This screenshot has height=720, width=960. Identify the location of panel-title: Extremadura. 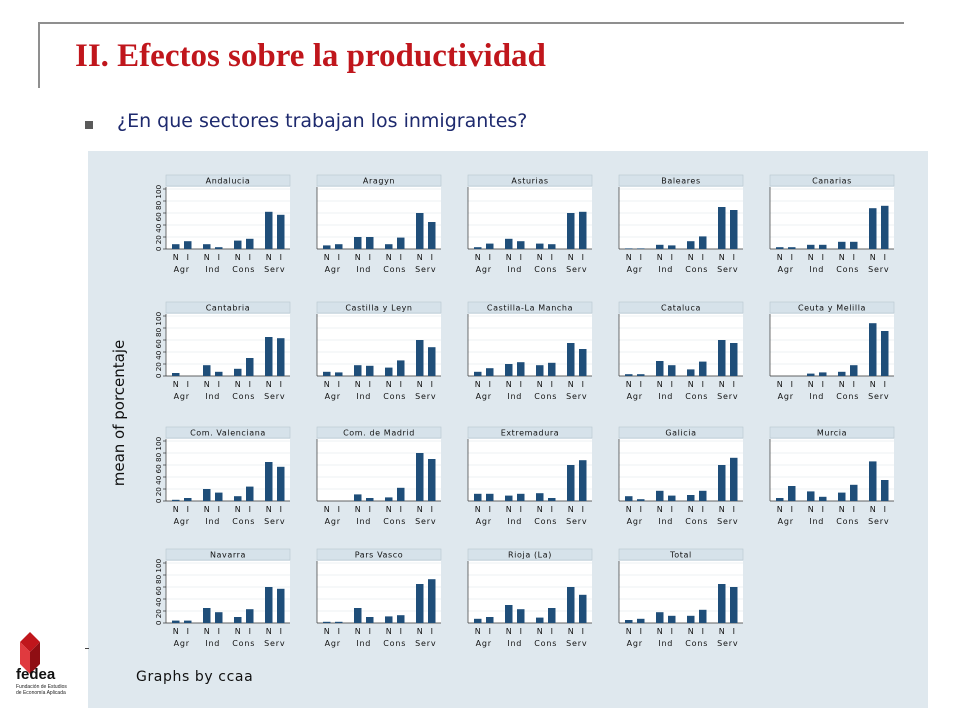
(530, 433).